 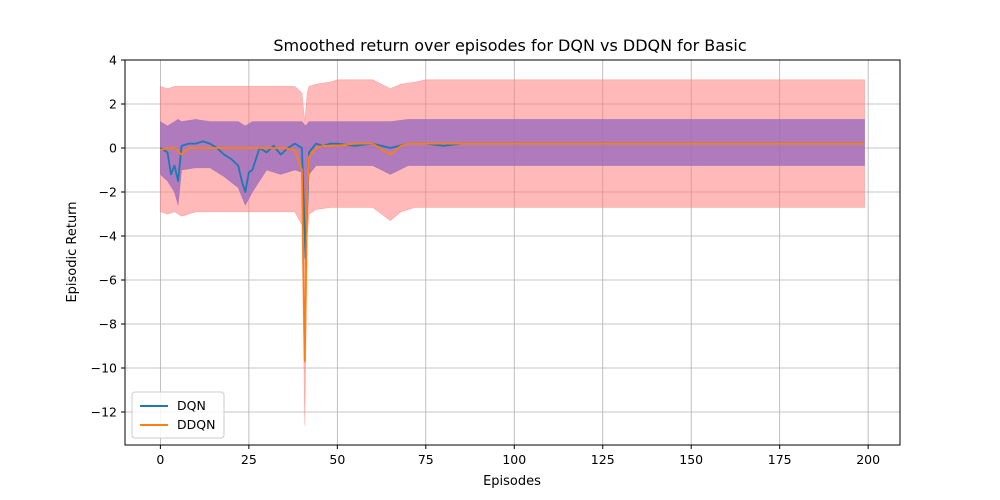 What do you see at coordinates (108, 324) in the screenshot?
I see `y-tick-label: −8` at bounding box center [108, 324].